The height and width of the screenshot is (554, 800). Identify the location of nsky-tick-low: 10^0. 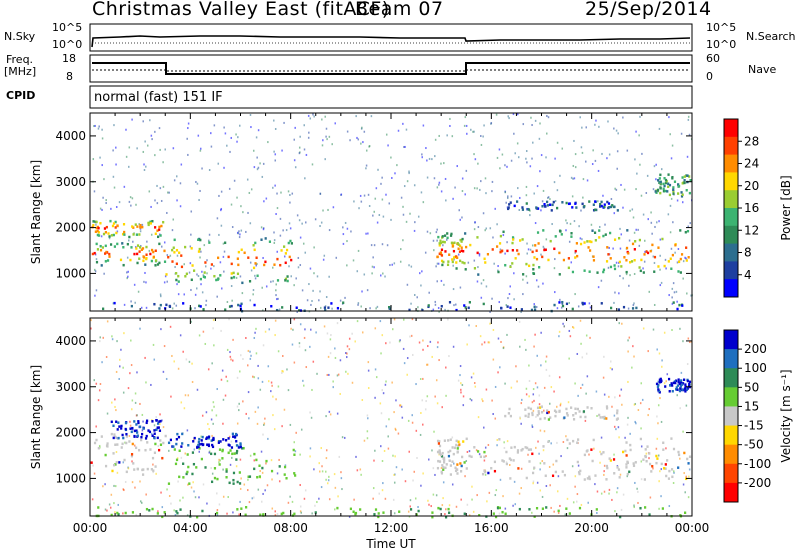
(67, 44).